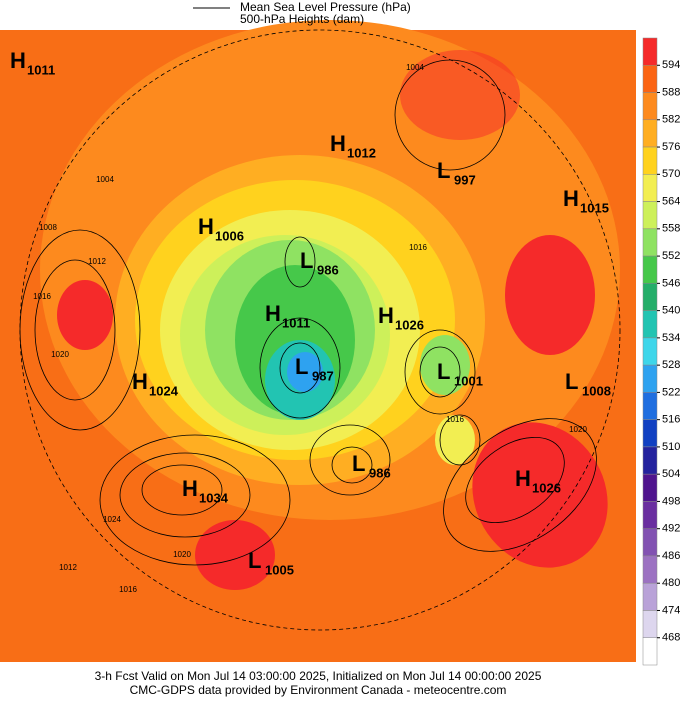 This screenshot has height=705, width=680. What do you see at coordinates (323, 375) in the screenshot?
I see `center-value: 987` at bounding box center [323, 375].